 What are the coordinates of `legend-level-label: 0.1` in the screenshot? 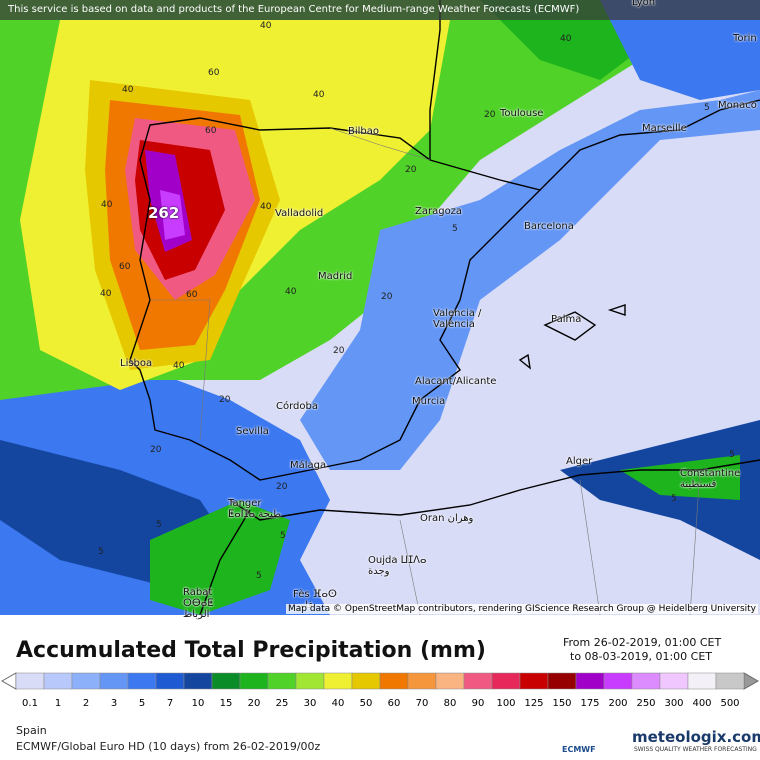 It's located at (30, 703).